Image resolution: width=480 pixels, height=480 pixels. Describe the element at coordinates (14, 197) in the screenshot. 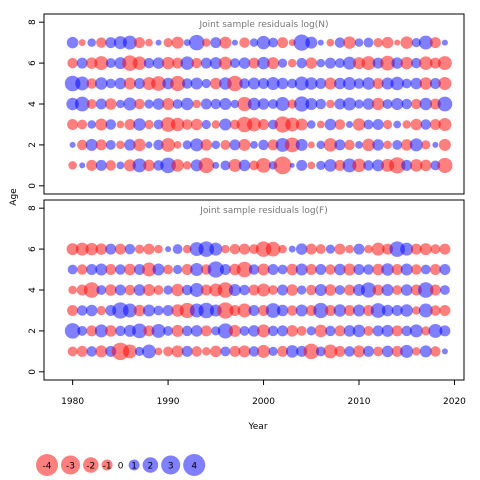

I see `y-axis-title: Age` at that location.